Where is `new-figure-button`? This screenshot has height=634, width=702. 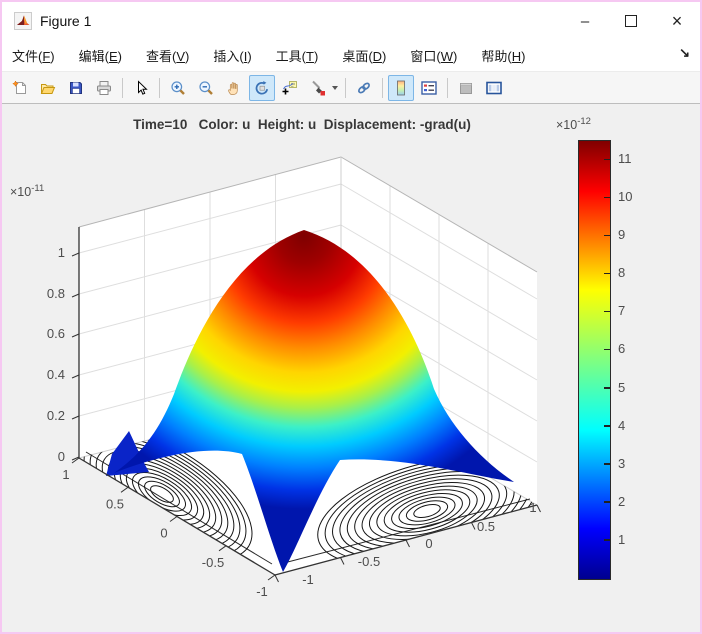 new-figure-button is located at coordinates (20, 88).